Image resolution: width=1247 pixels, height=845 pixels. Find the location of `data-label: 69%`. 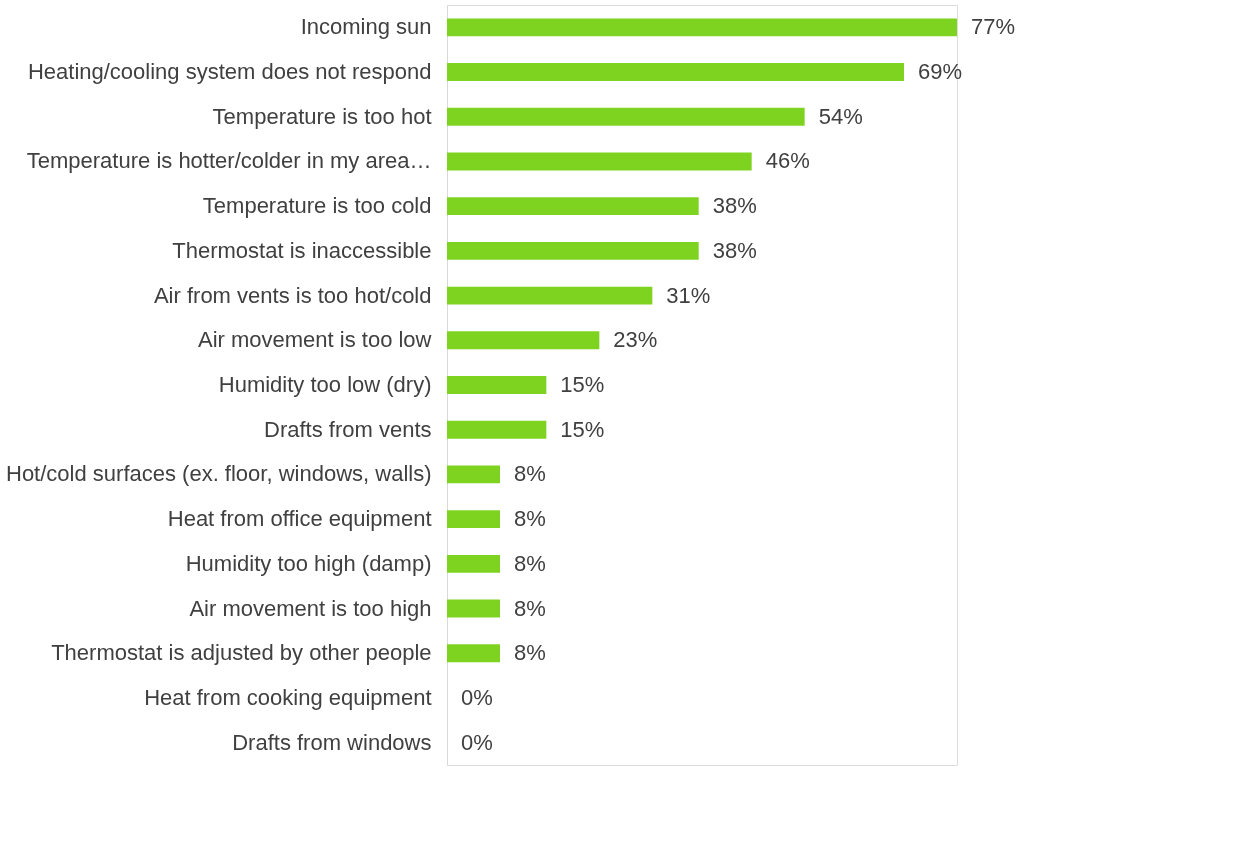

data-label: 69% is located at coordinates (940, 72).